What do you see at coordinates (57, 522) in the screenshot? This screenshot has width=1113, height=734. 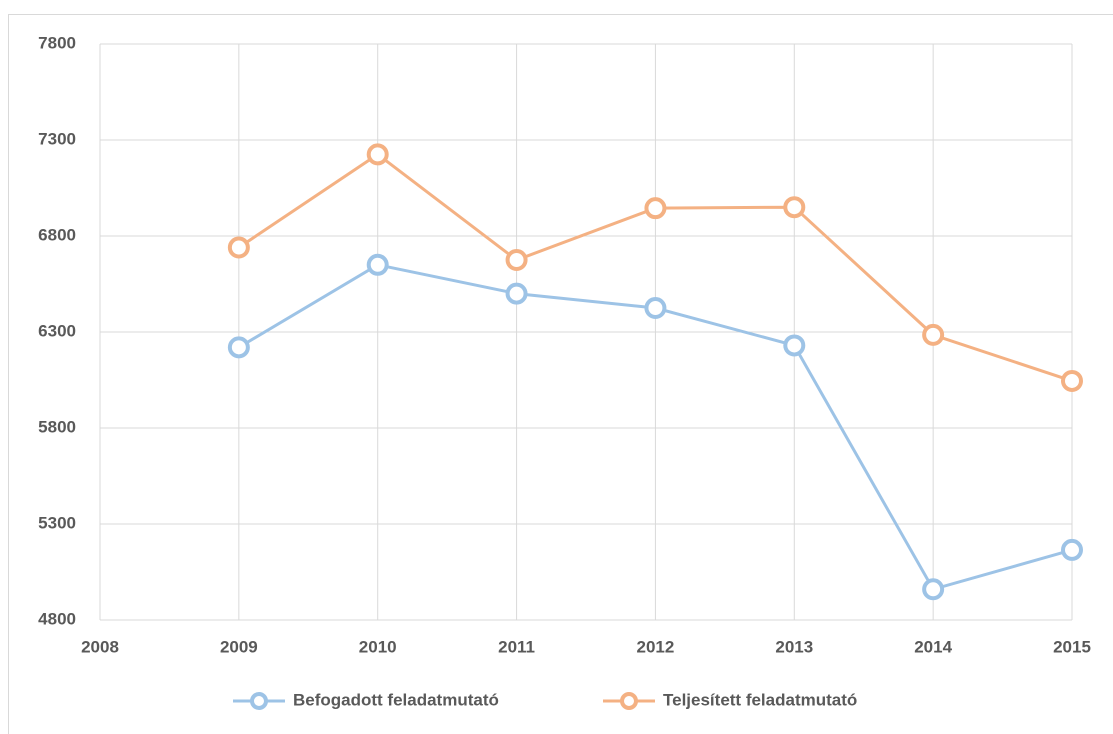 I see `y-tick-label: 5300` at bounding box center [57, 522].